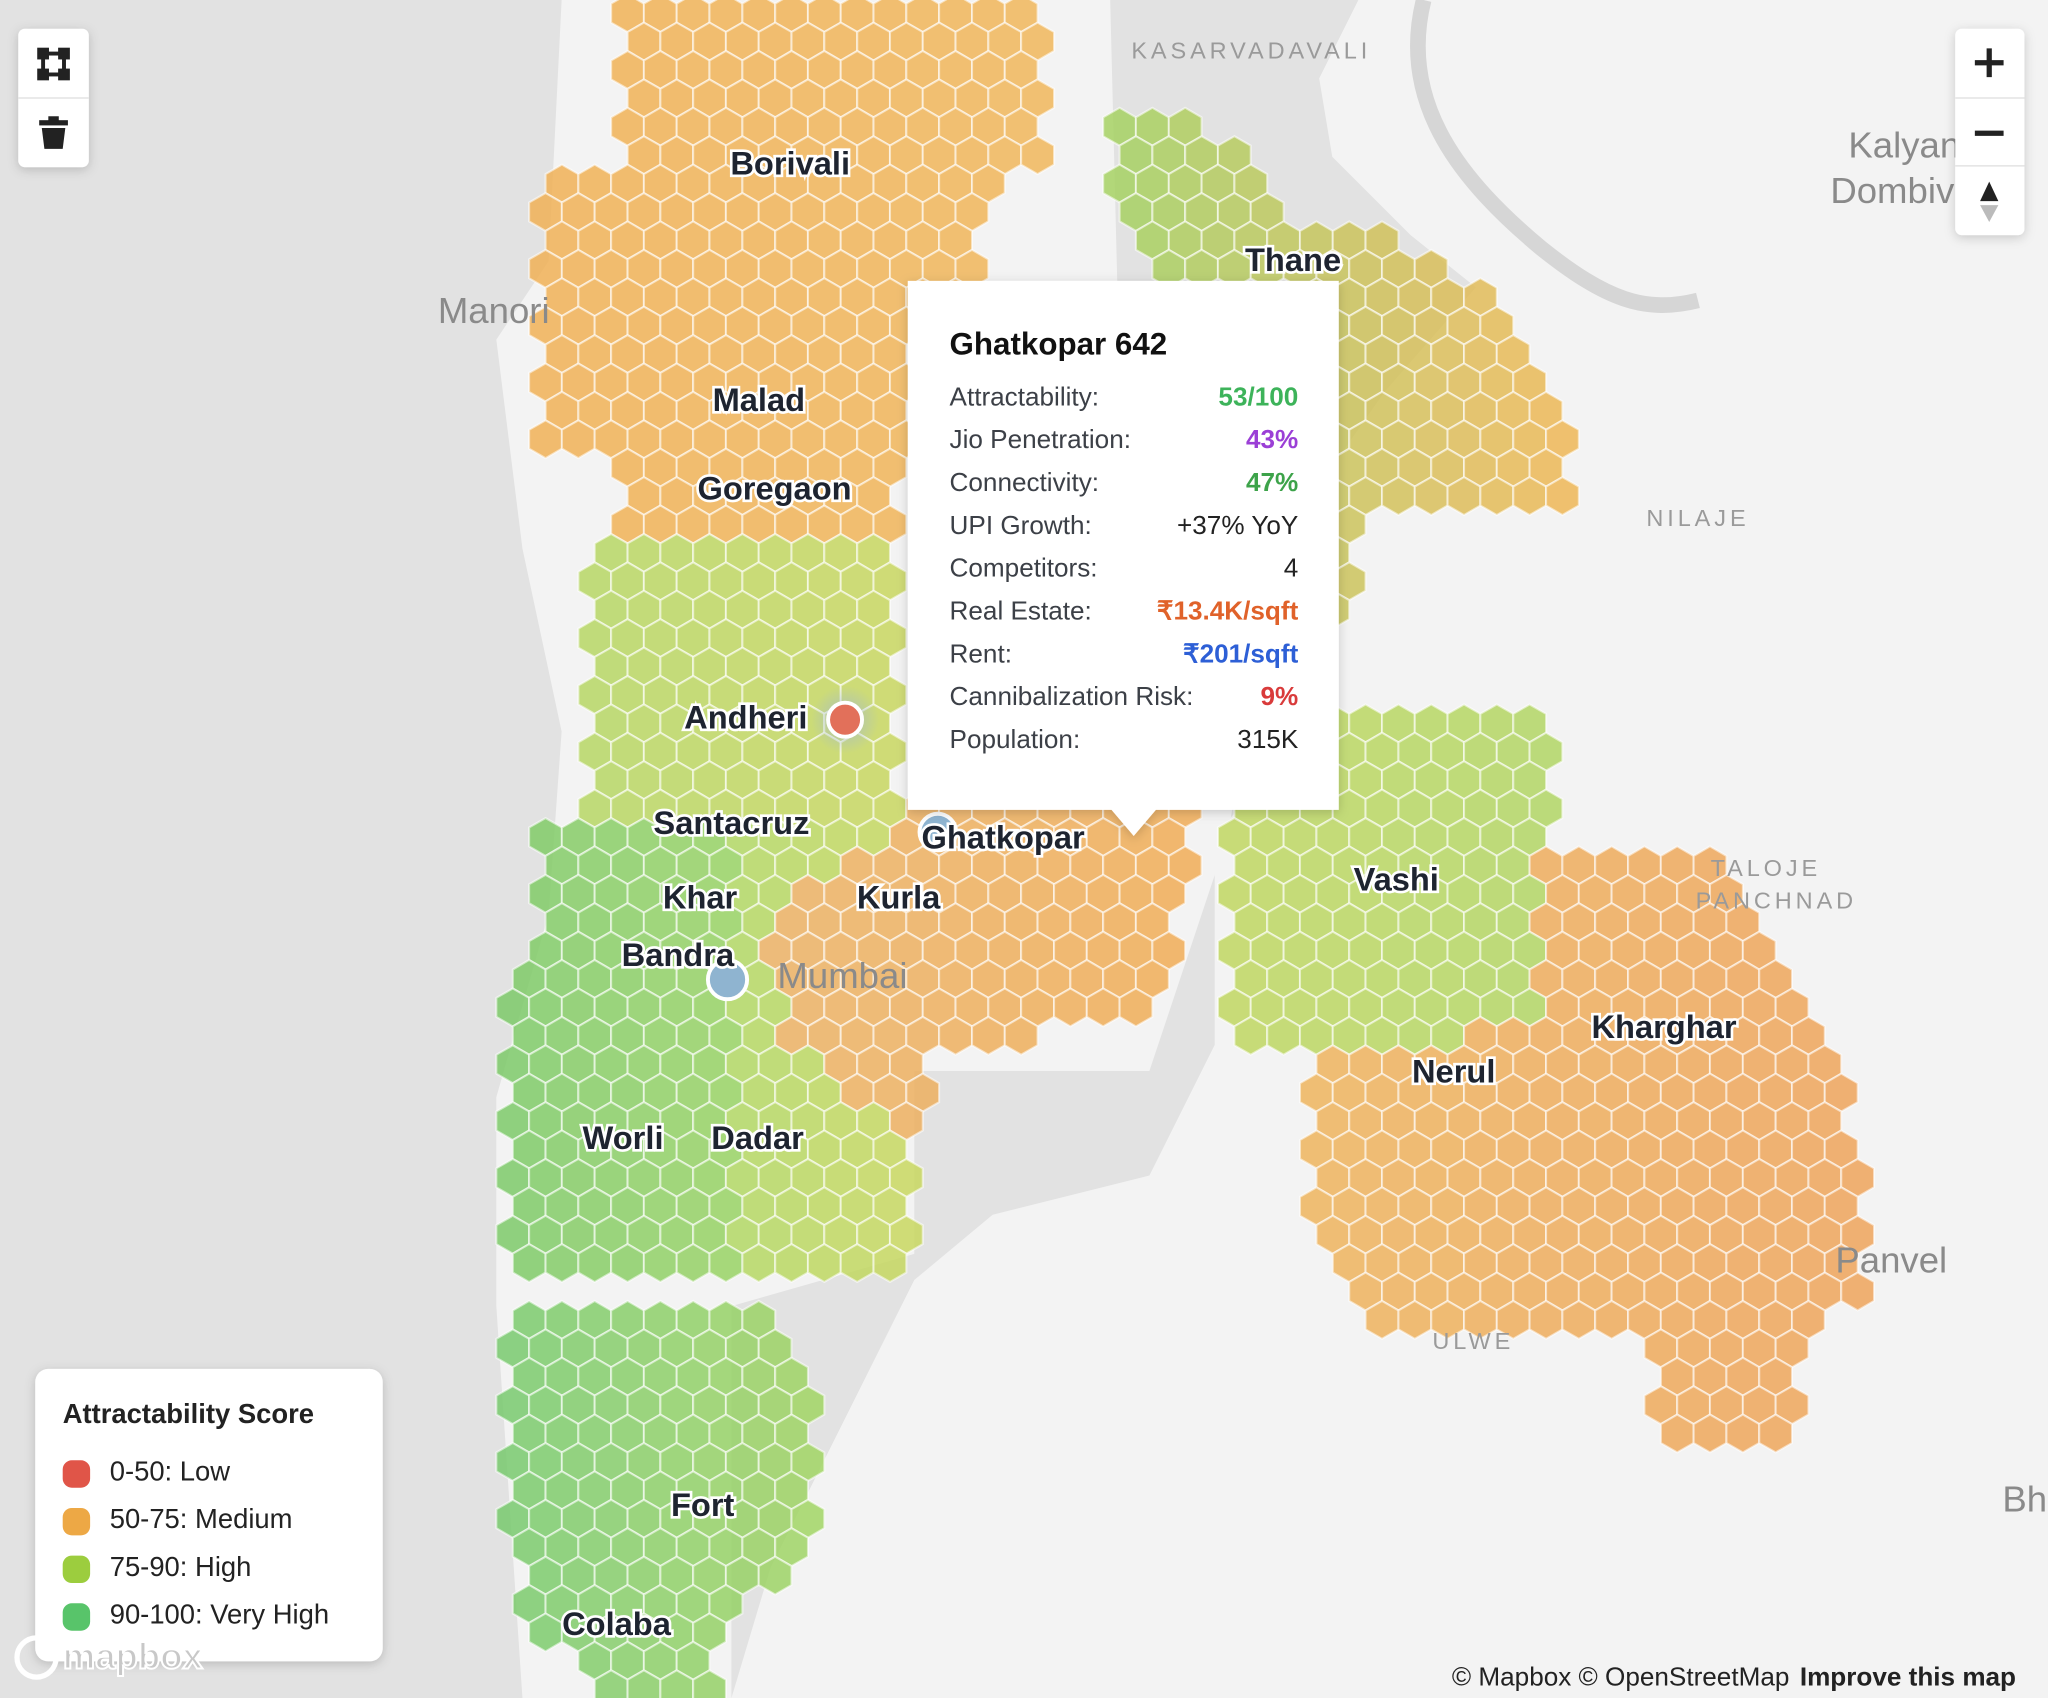  I want to click on tooltip-value: 43%, so click(1272, 439).